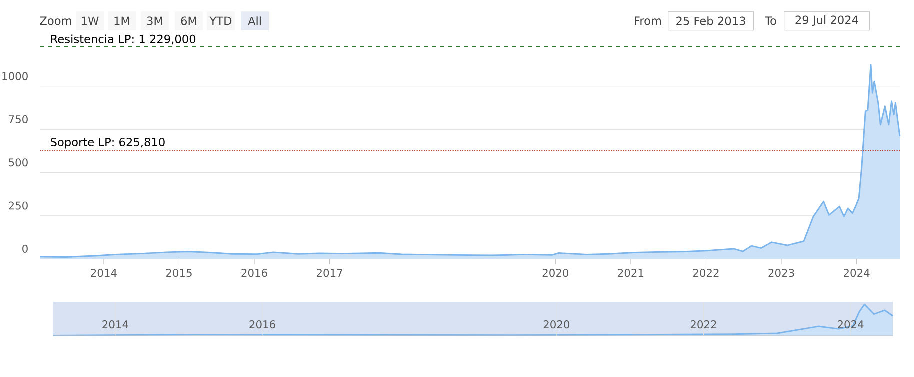 The height and width of the screenshot is (377, 914). I want to click on y-tick-label: 0, so click(25, 248).